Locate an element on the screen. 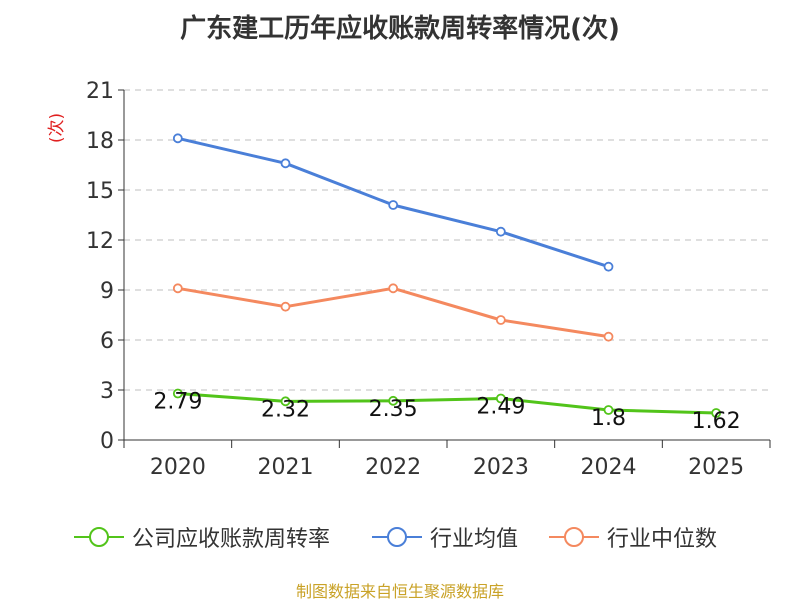 This screenshot has width=800, height=602. y-tick-label: 21 is located at coordinates (100, 91).